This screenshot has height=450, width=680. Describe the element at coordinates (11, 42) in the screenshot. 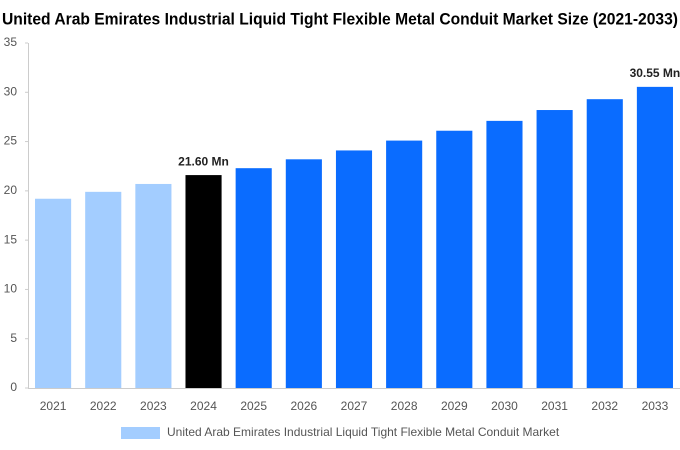

I see `y-tick-label: 35` at that location.